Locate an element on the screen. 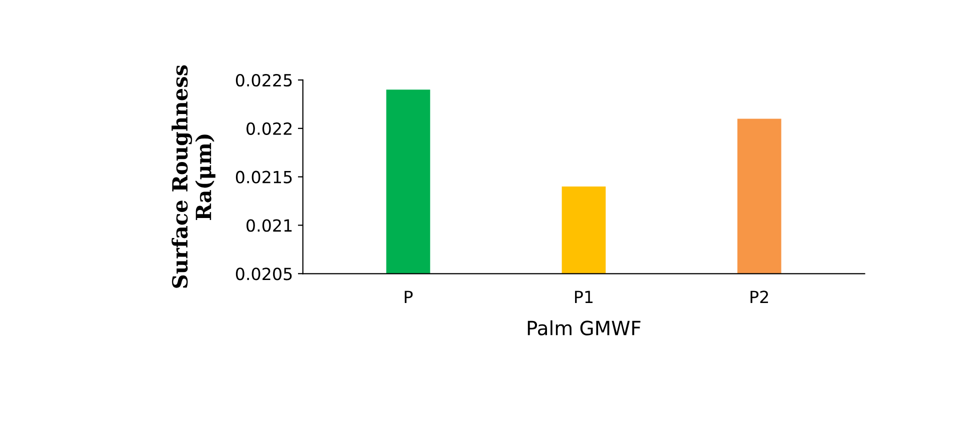 The width and height of the screenshot is (977, 421). x-tick-label: P2 is located at coordinates (759, 296).